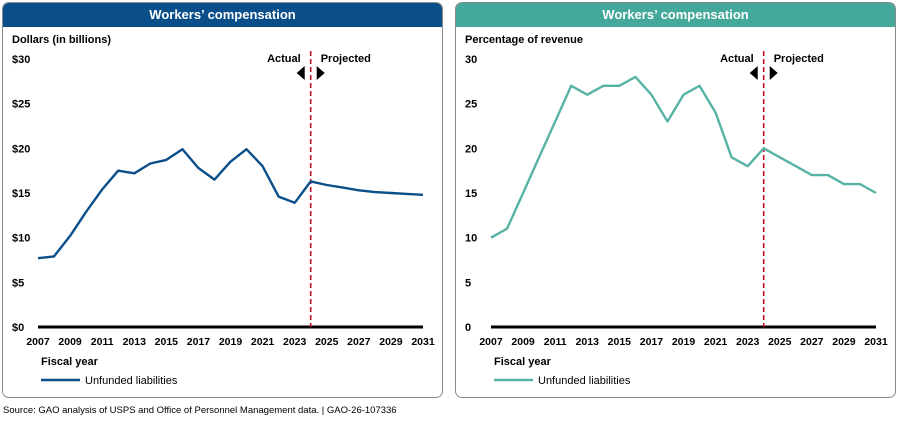 This screenshot has width=899, height=422. I want to click on y-tick-label: $25, so click(21, 105).